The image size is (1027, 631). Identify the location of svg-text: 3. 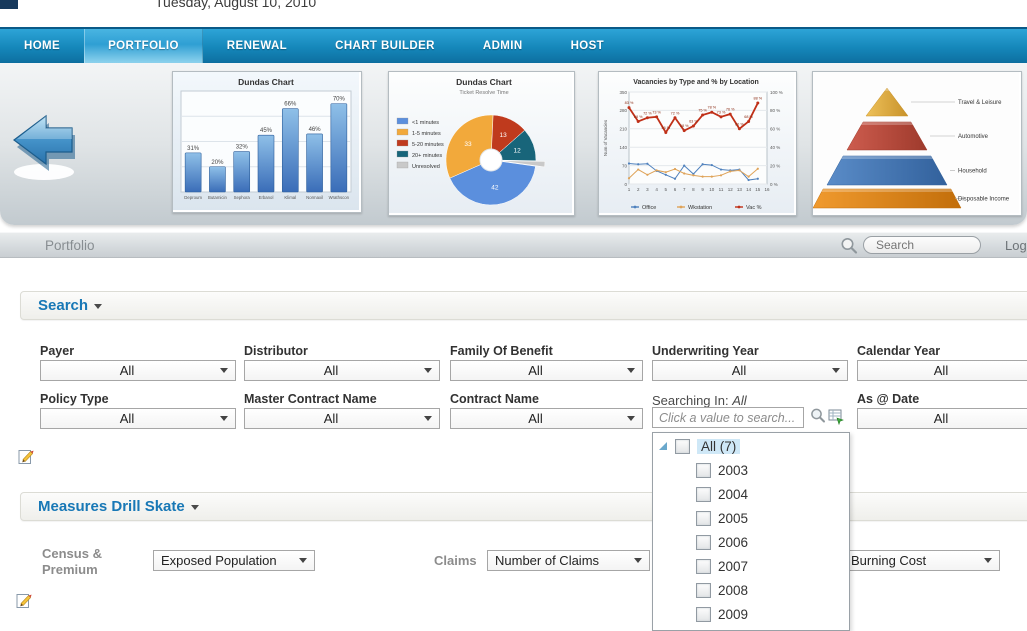
(647, 189).